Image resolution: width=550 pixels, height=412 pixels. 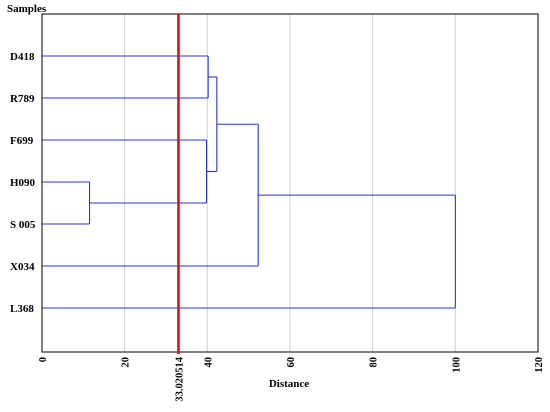 What do you see at coordinates (179, 378) in the screenshot?
I see `cutoff-label: 33.020514` at bounding box center [179, 378].